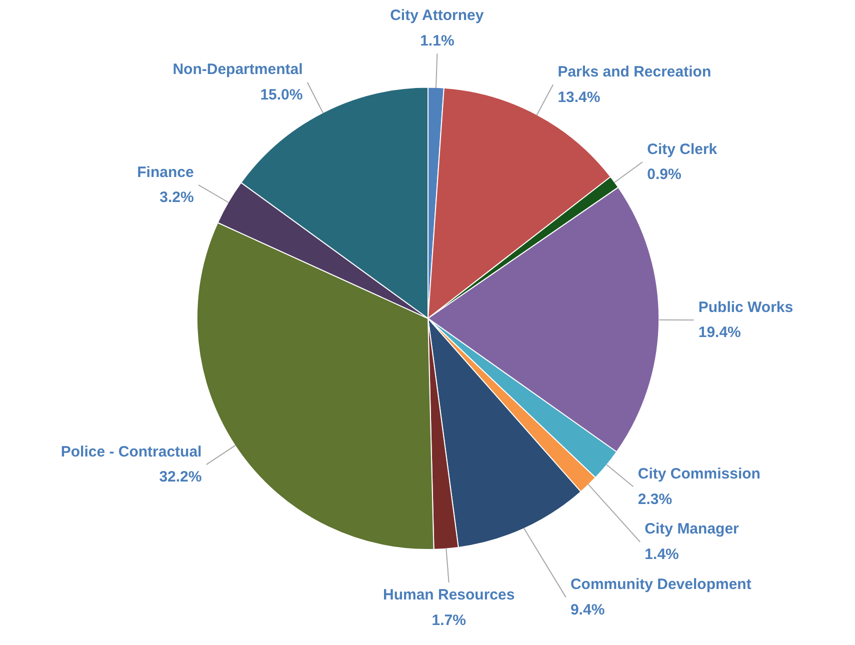 This screenshot has width=855, height=645. Describe the element at coordinates (579, 97) in the screenshot. I see `data-label: 13.4%` at that location.